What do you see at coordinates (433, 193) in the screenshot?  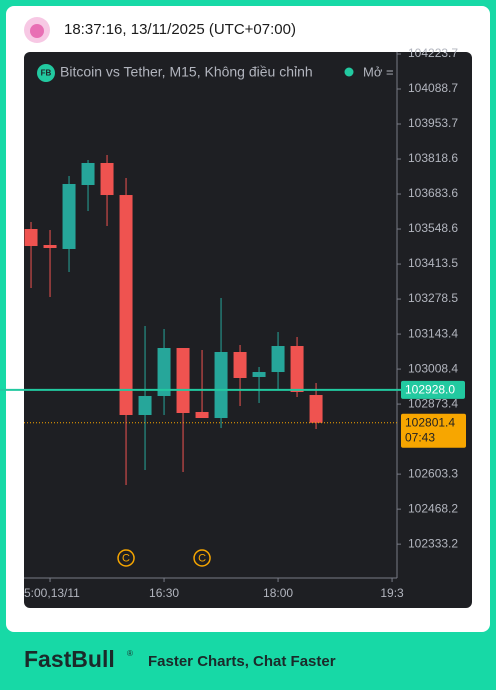 I see `y-tick-label: 103683.6` at bounding box center [433, 193].